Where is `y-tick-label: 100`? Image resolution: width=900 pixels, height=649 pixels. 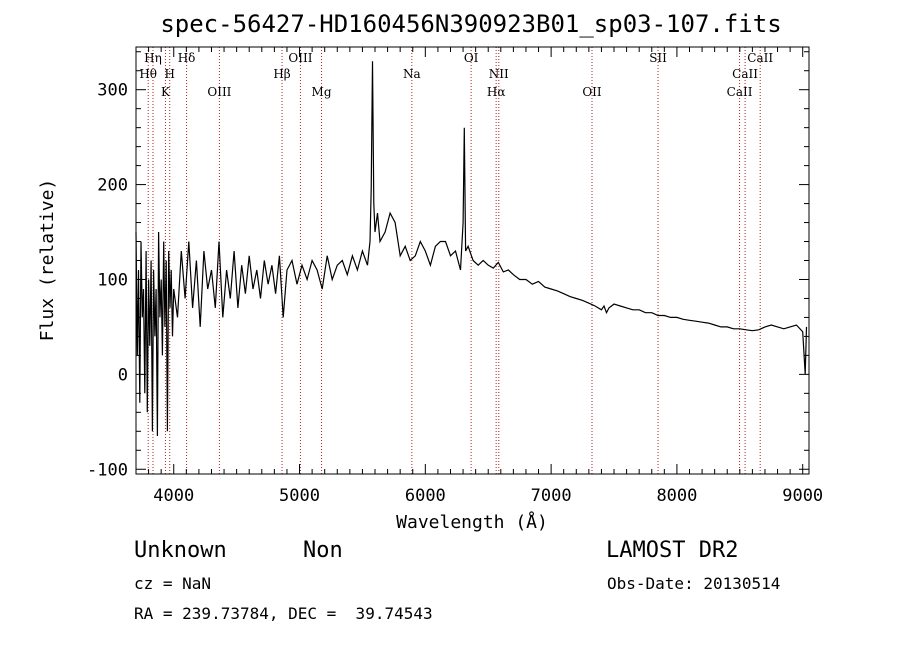 y-tick-label: 100 is located at coordinates (112, 280).